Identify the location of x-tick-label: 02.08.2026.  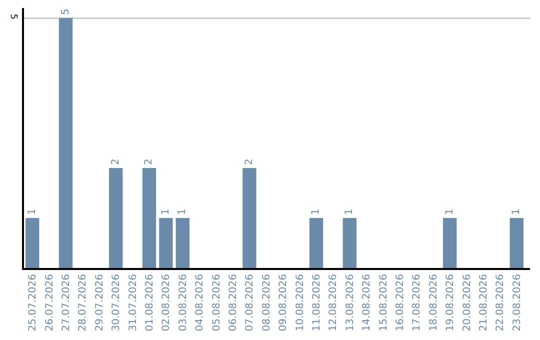
(166, 303).